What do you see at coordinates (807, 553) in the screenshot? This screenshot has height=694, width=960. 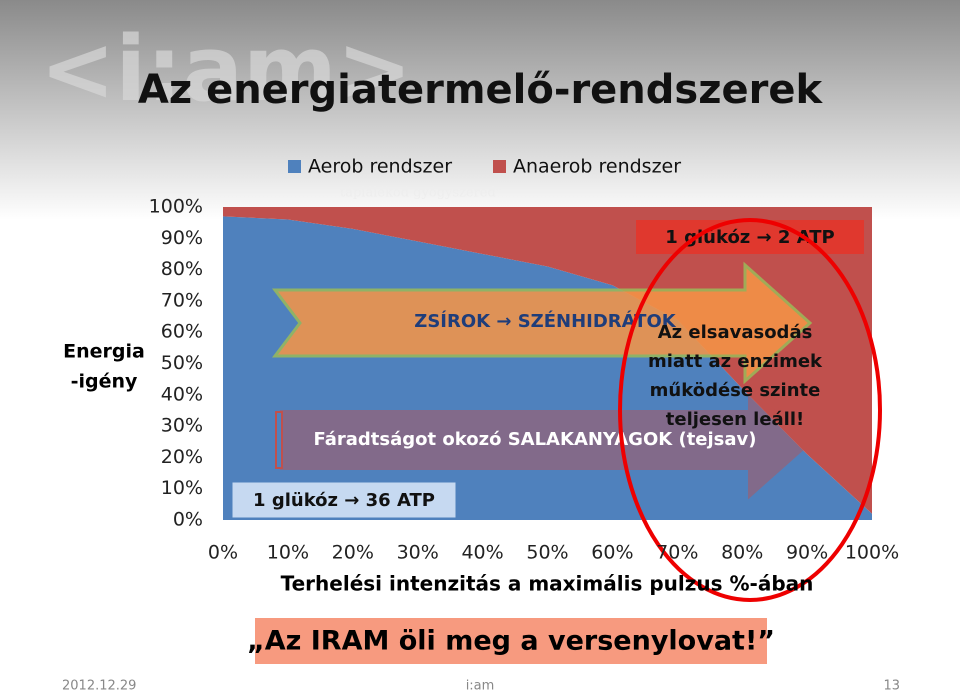 I see `x-tick-label: 90%` at bounding box center [807, 553].